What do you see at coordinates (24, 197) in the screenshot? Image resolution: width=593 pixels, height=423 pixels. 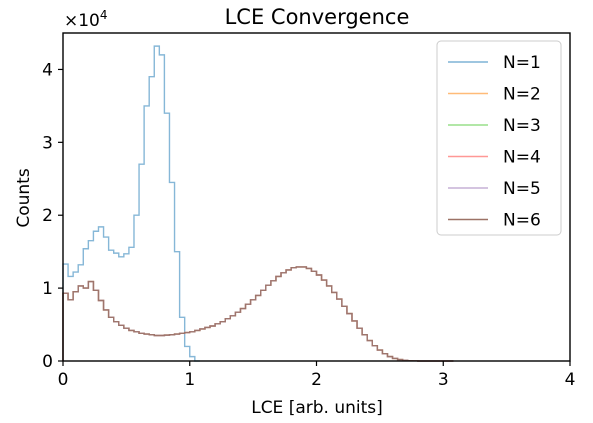 I see `y-axis-label: Counts` at bounding box center [24, 197].